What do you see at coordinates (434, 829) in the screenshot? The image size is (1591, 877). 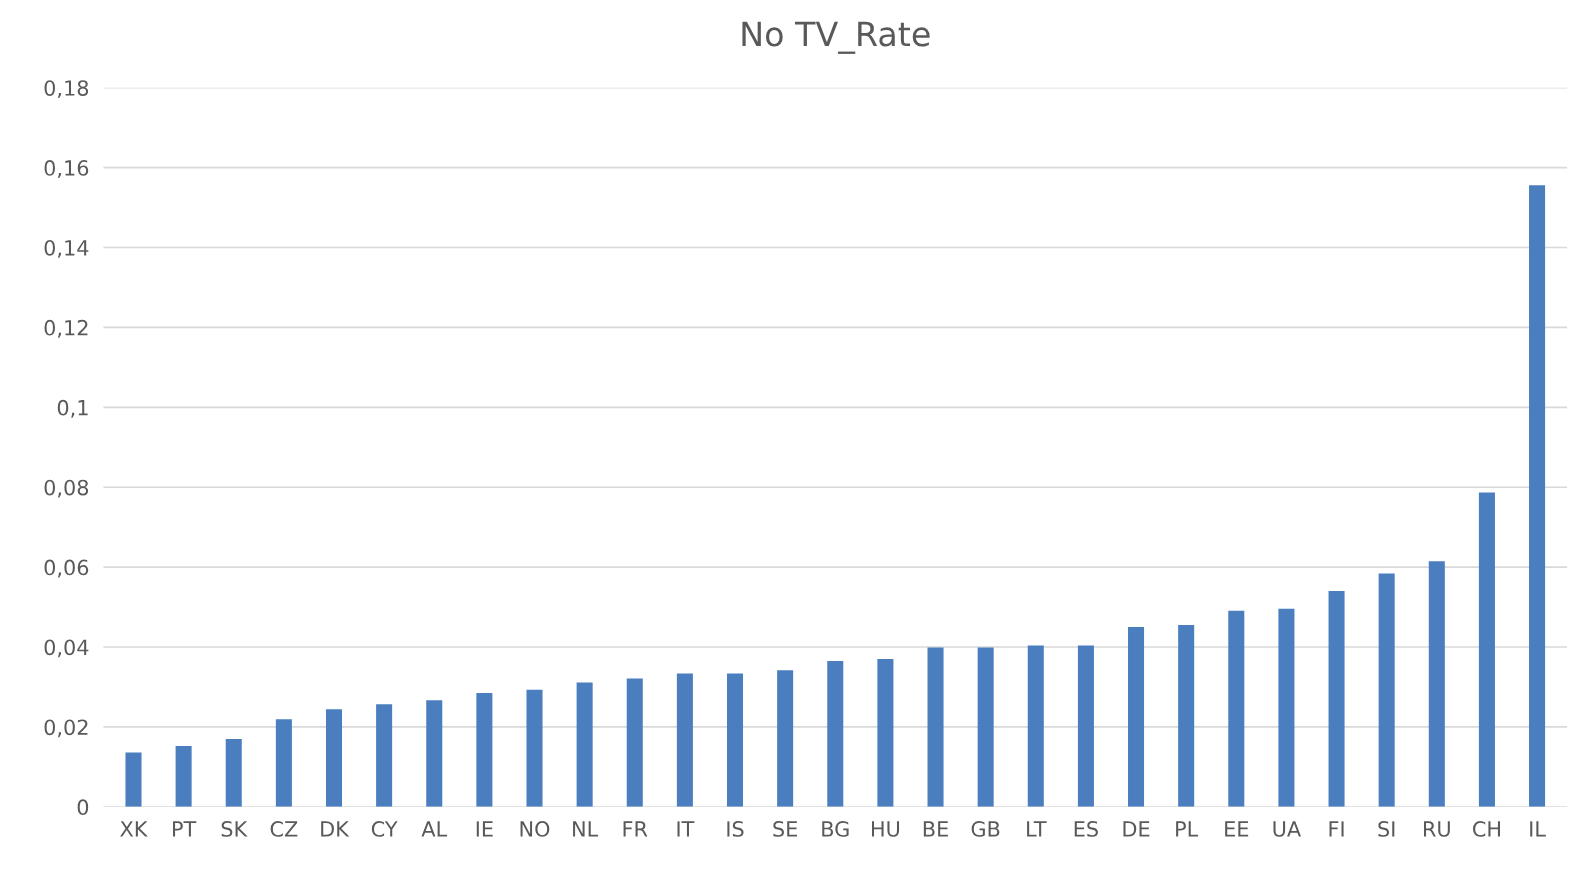 I see `x-tick-label: AL` at bounding box center [434, 829].